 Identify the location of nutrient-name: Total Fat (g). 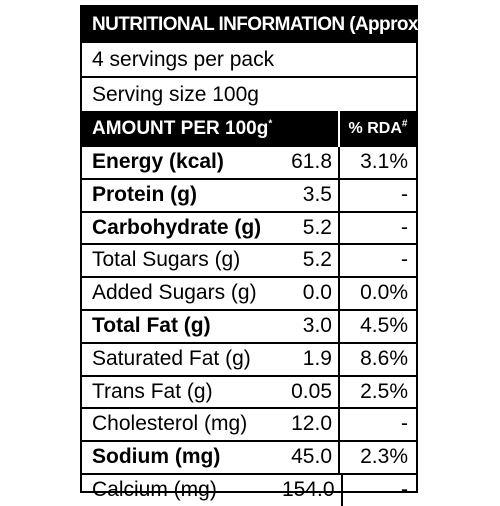
(151, 325).